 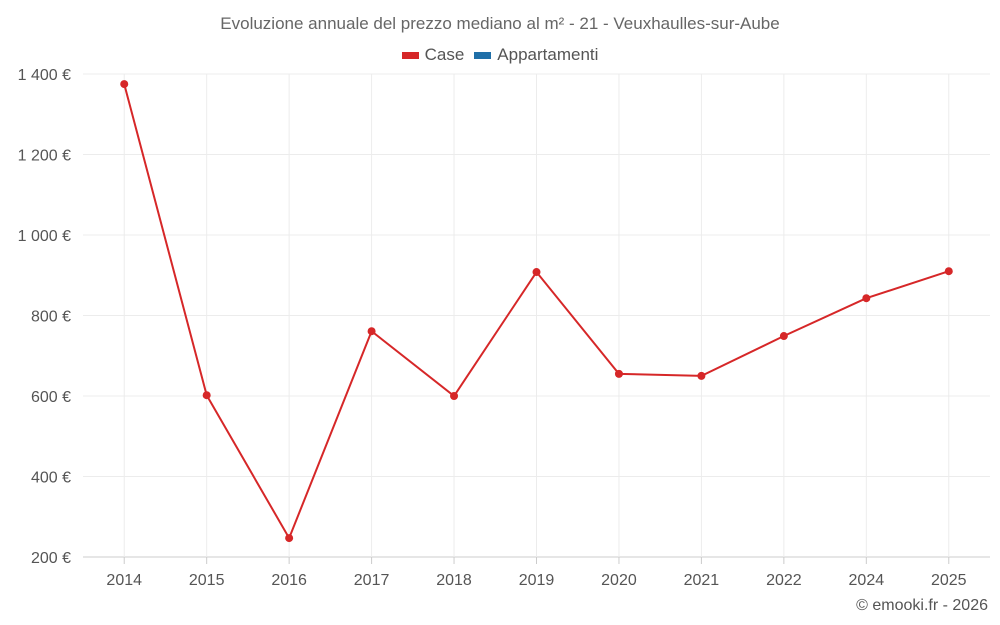 What do you see at coordinates (922, 605) in the screenshot?
I see `credit: © emooki.fr - 2026` at bounding box center [922, 605].